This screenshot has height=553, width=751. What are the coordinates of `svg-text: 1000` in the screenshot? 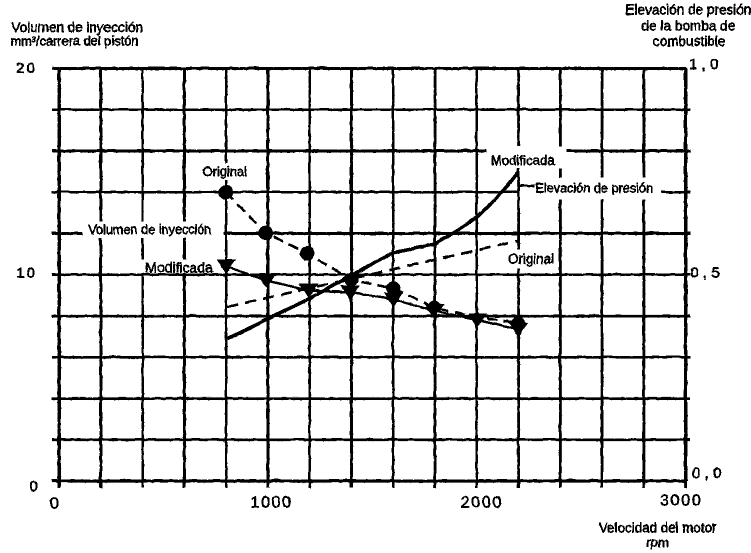 It's located at (271, 502).